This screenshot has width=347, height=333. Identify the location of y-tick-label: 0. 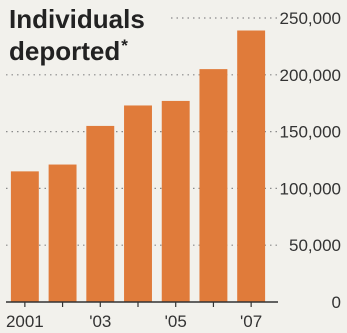
(336, 302).